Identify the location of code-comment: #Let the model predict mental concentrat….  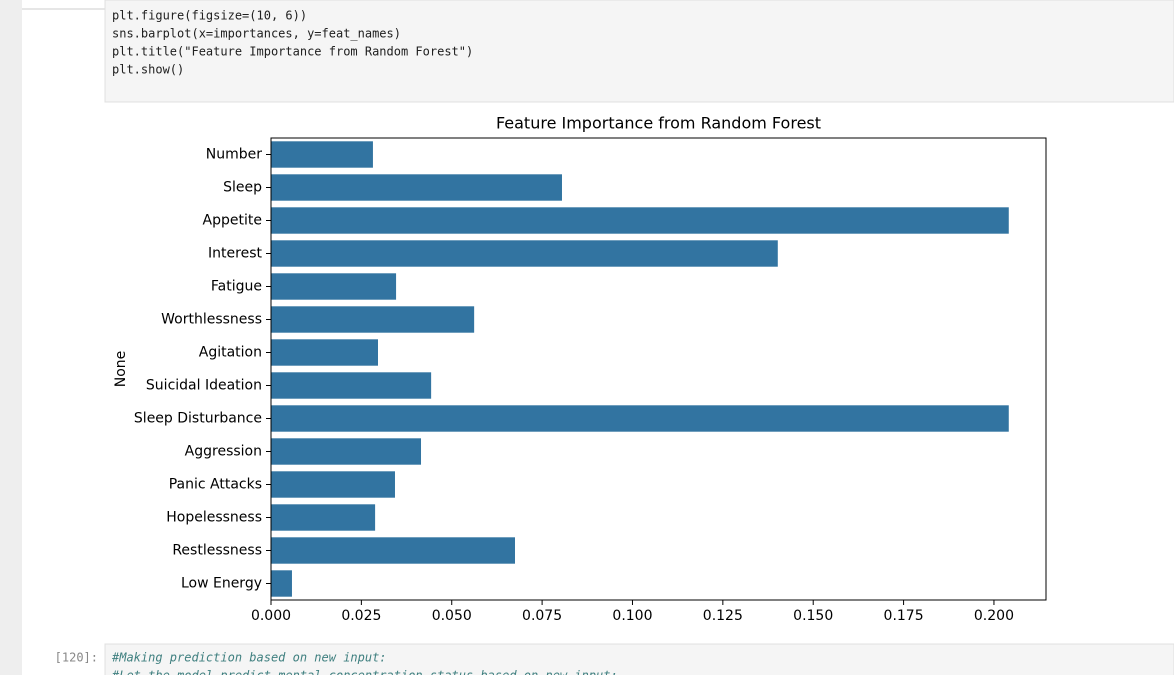
(364, 672).